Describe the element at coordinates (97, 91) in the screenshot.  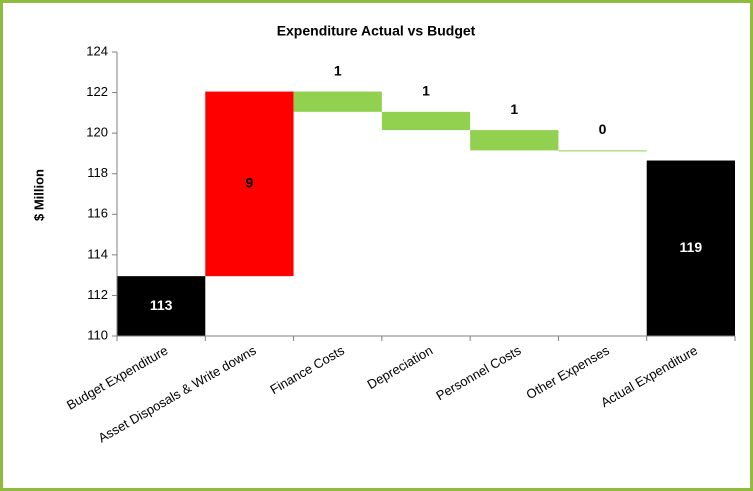
I see `y-tick-label: 122` at that location.